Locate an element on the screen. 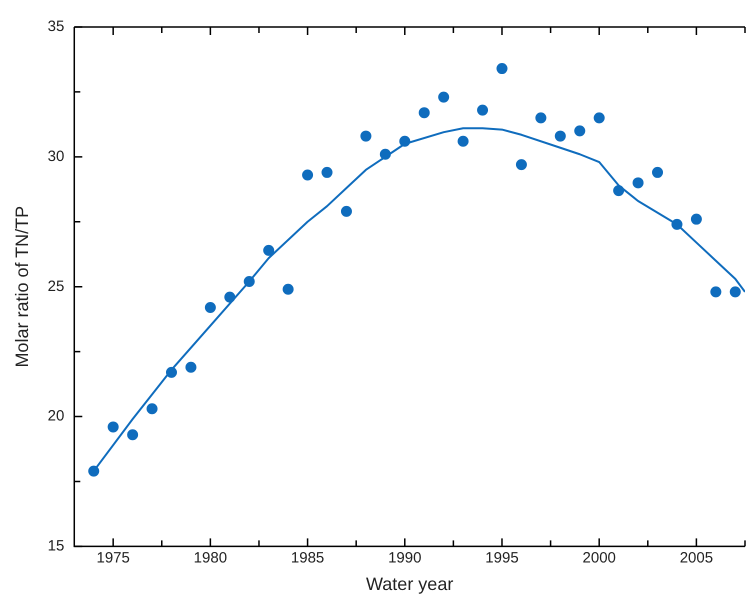 Image resolution: width=751 pixels, height=600 pixels. x-tick-label: 2005 is located at coordinates (697, 558).